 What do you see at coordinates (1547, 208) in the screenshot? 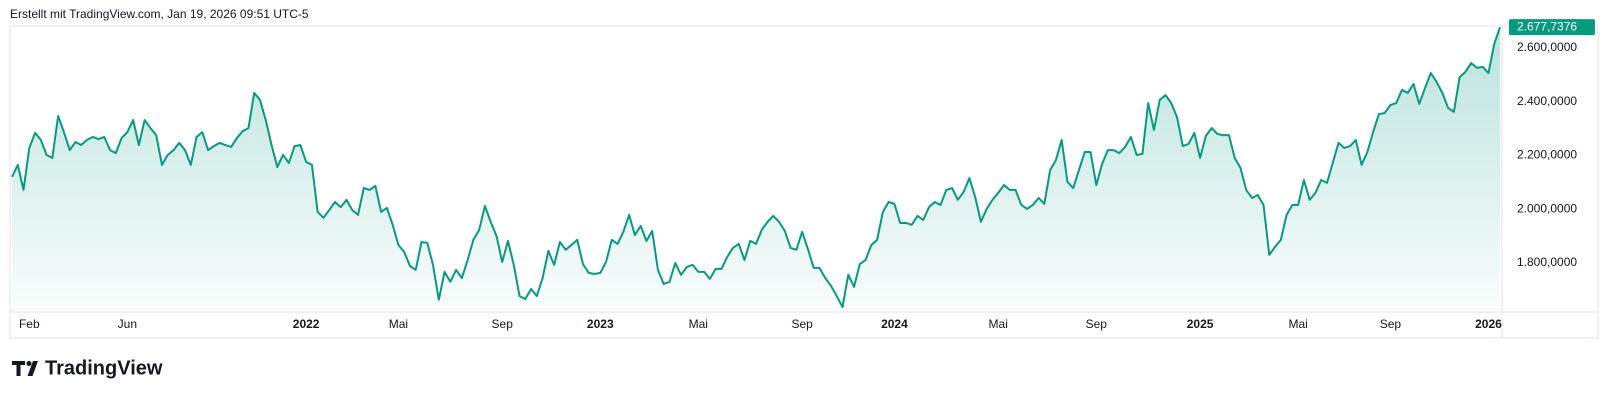
I see `y-tick-label: 2.000,0000` at bounding box center [1547, 208].